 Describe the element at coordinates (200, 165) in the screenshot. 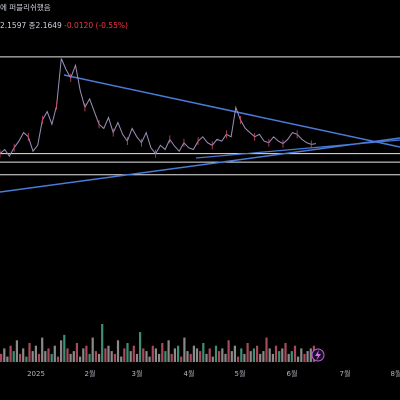

I see `lower-trendline` at that location.